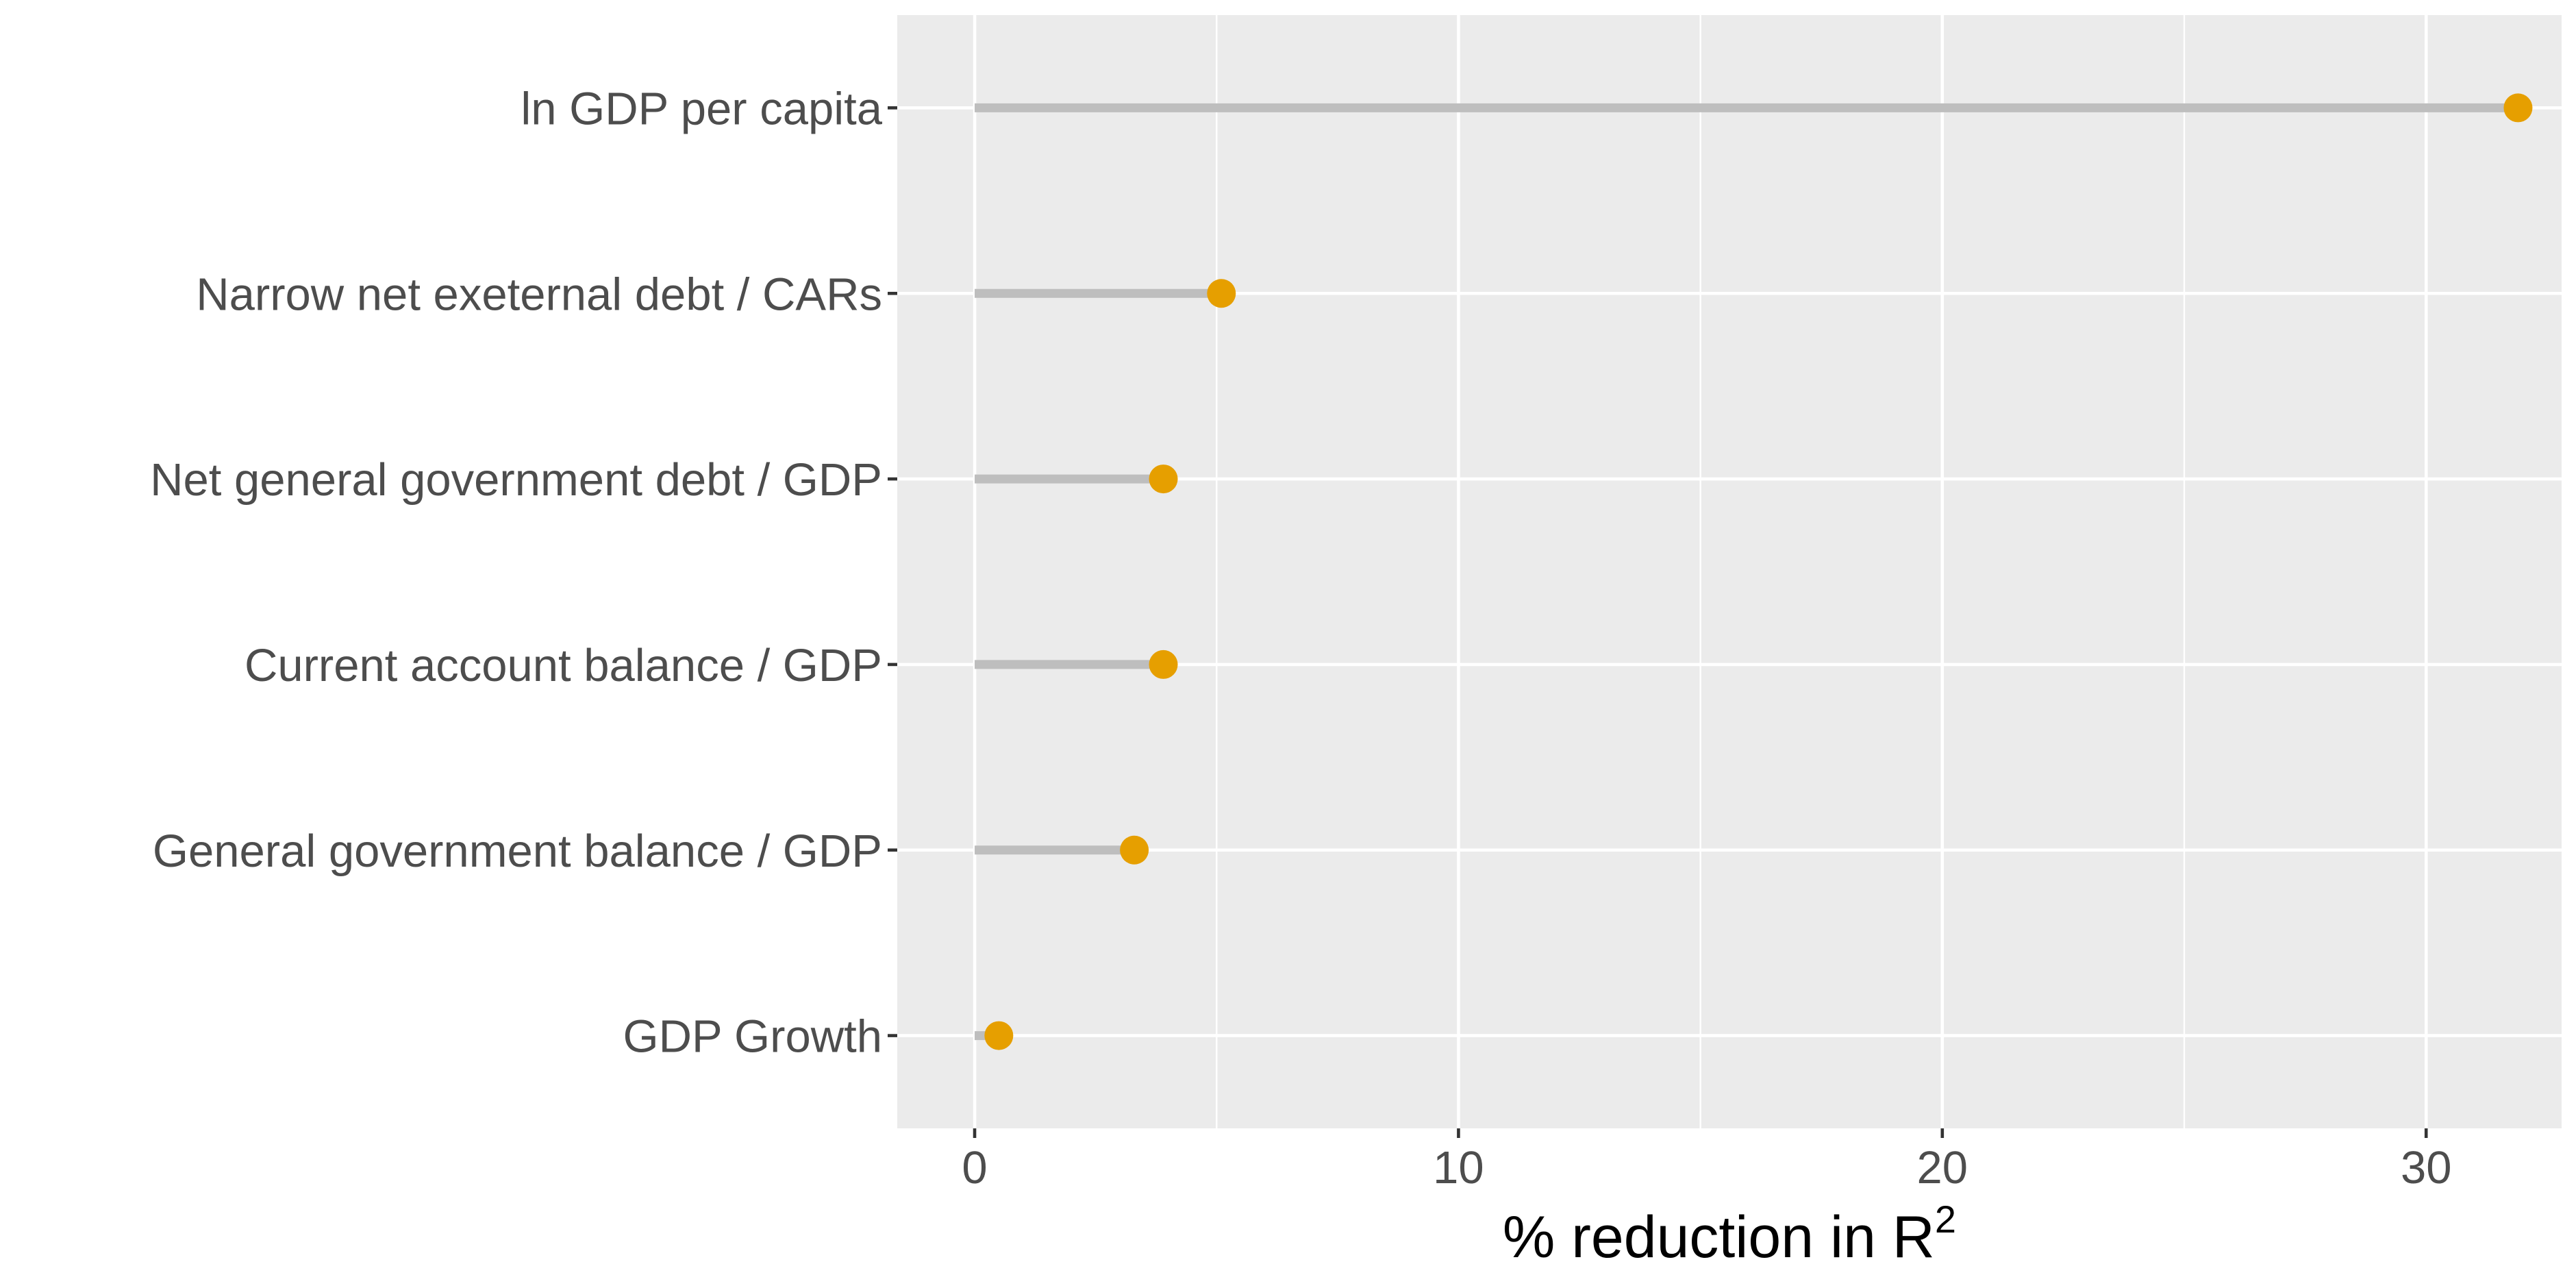  What do you see at coordinates (1458, 1167) in the screenshot?
I see `x-tick-label: 10` at bounding box center [1458, 1167].